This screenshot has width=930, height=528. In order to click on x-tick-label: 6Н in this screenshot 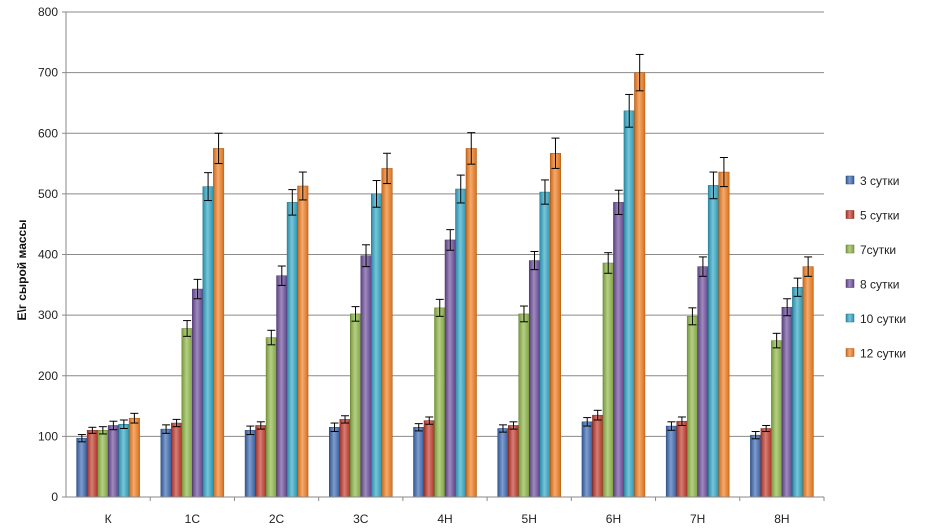, I will do `click(613, 519)`.